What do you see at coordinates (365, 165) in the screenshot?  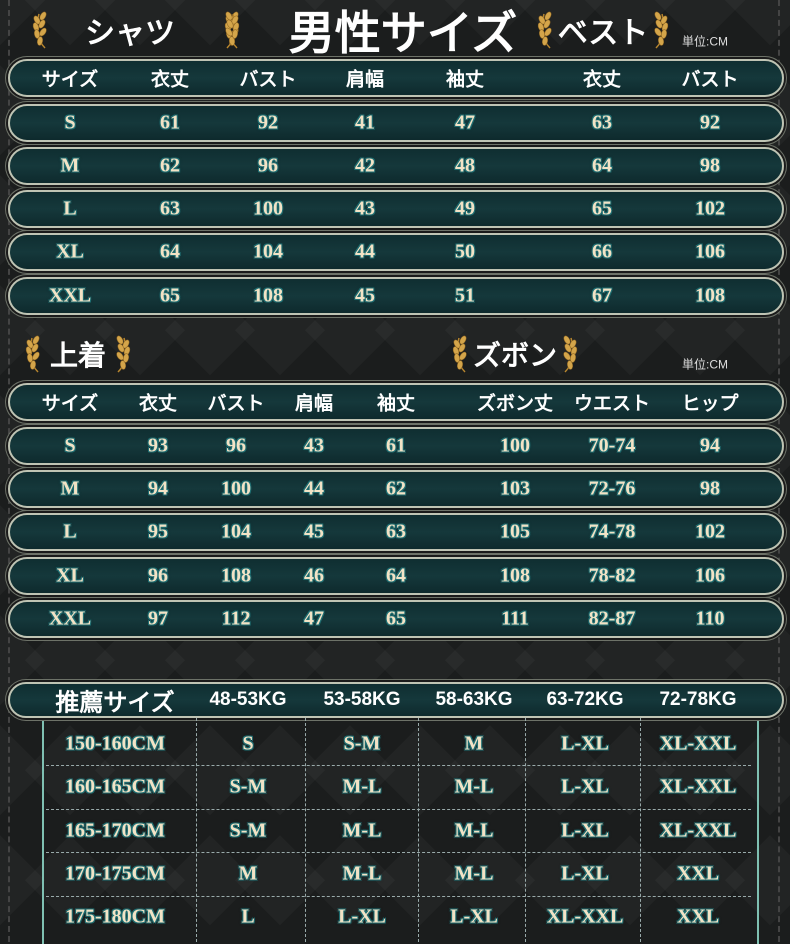 I see `table-cell: 42` at bounding box center [365, 165].